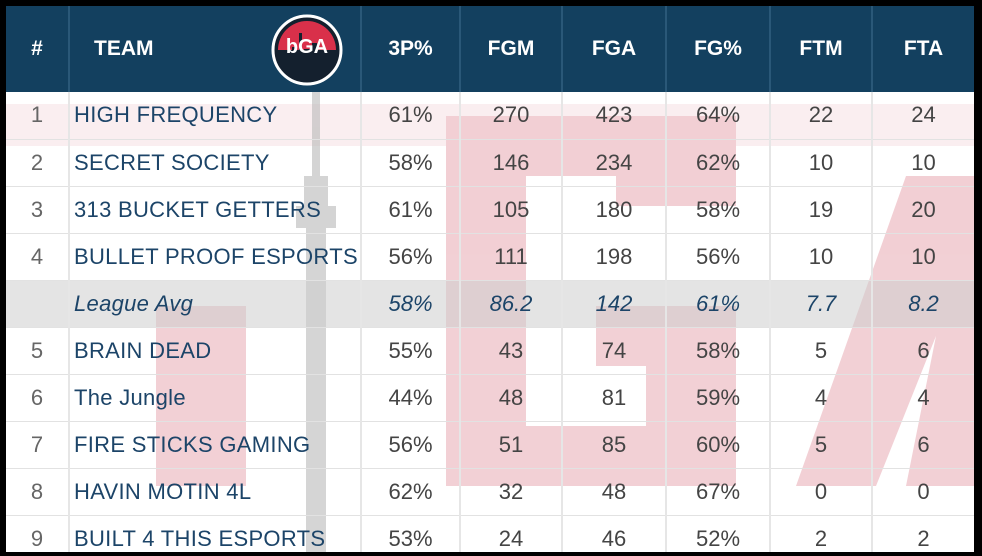 This screenshot has width=982, height=556. Describe the element at coordinates (613, 116) in the screenshot. I see `fga-cell: 423` at that location.